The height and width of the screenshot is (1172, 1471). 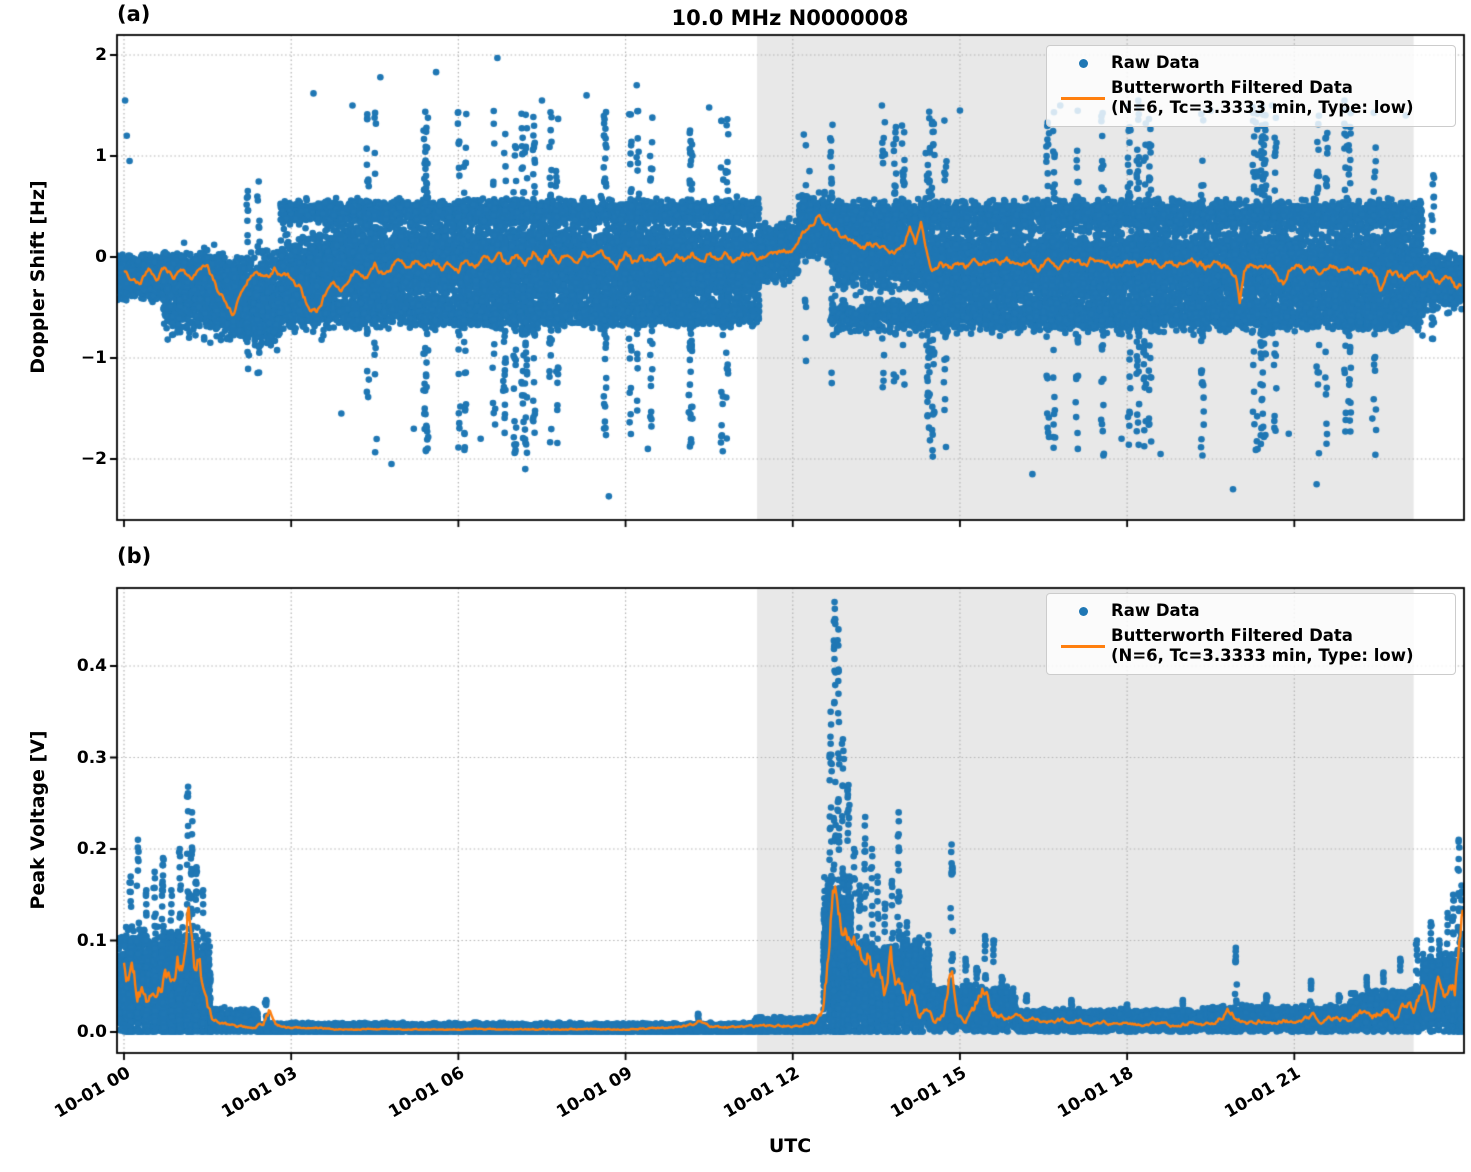 I want to click on panel-b-label: (b), so click(x=134, y=556).